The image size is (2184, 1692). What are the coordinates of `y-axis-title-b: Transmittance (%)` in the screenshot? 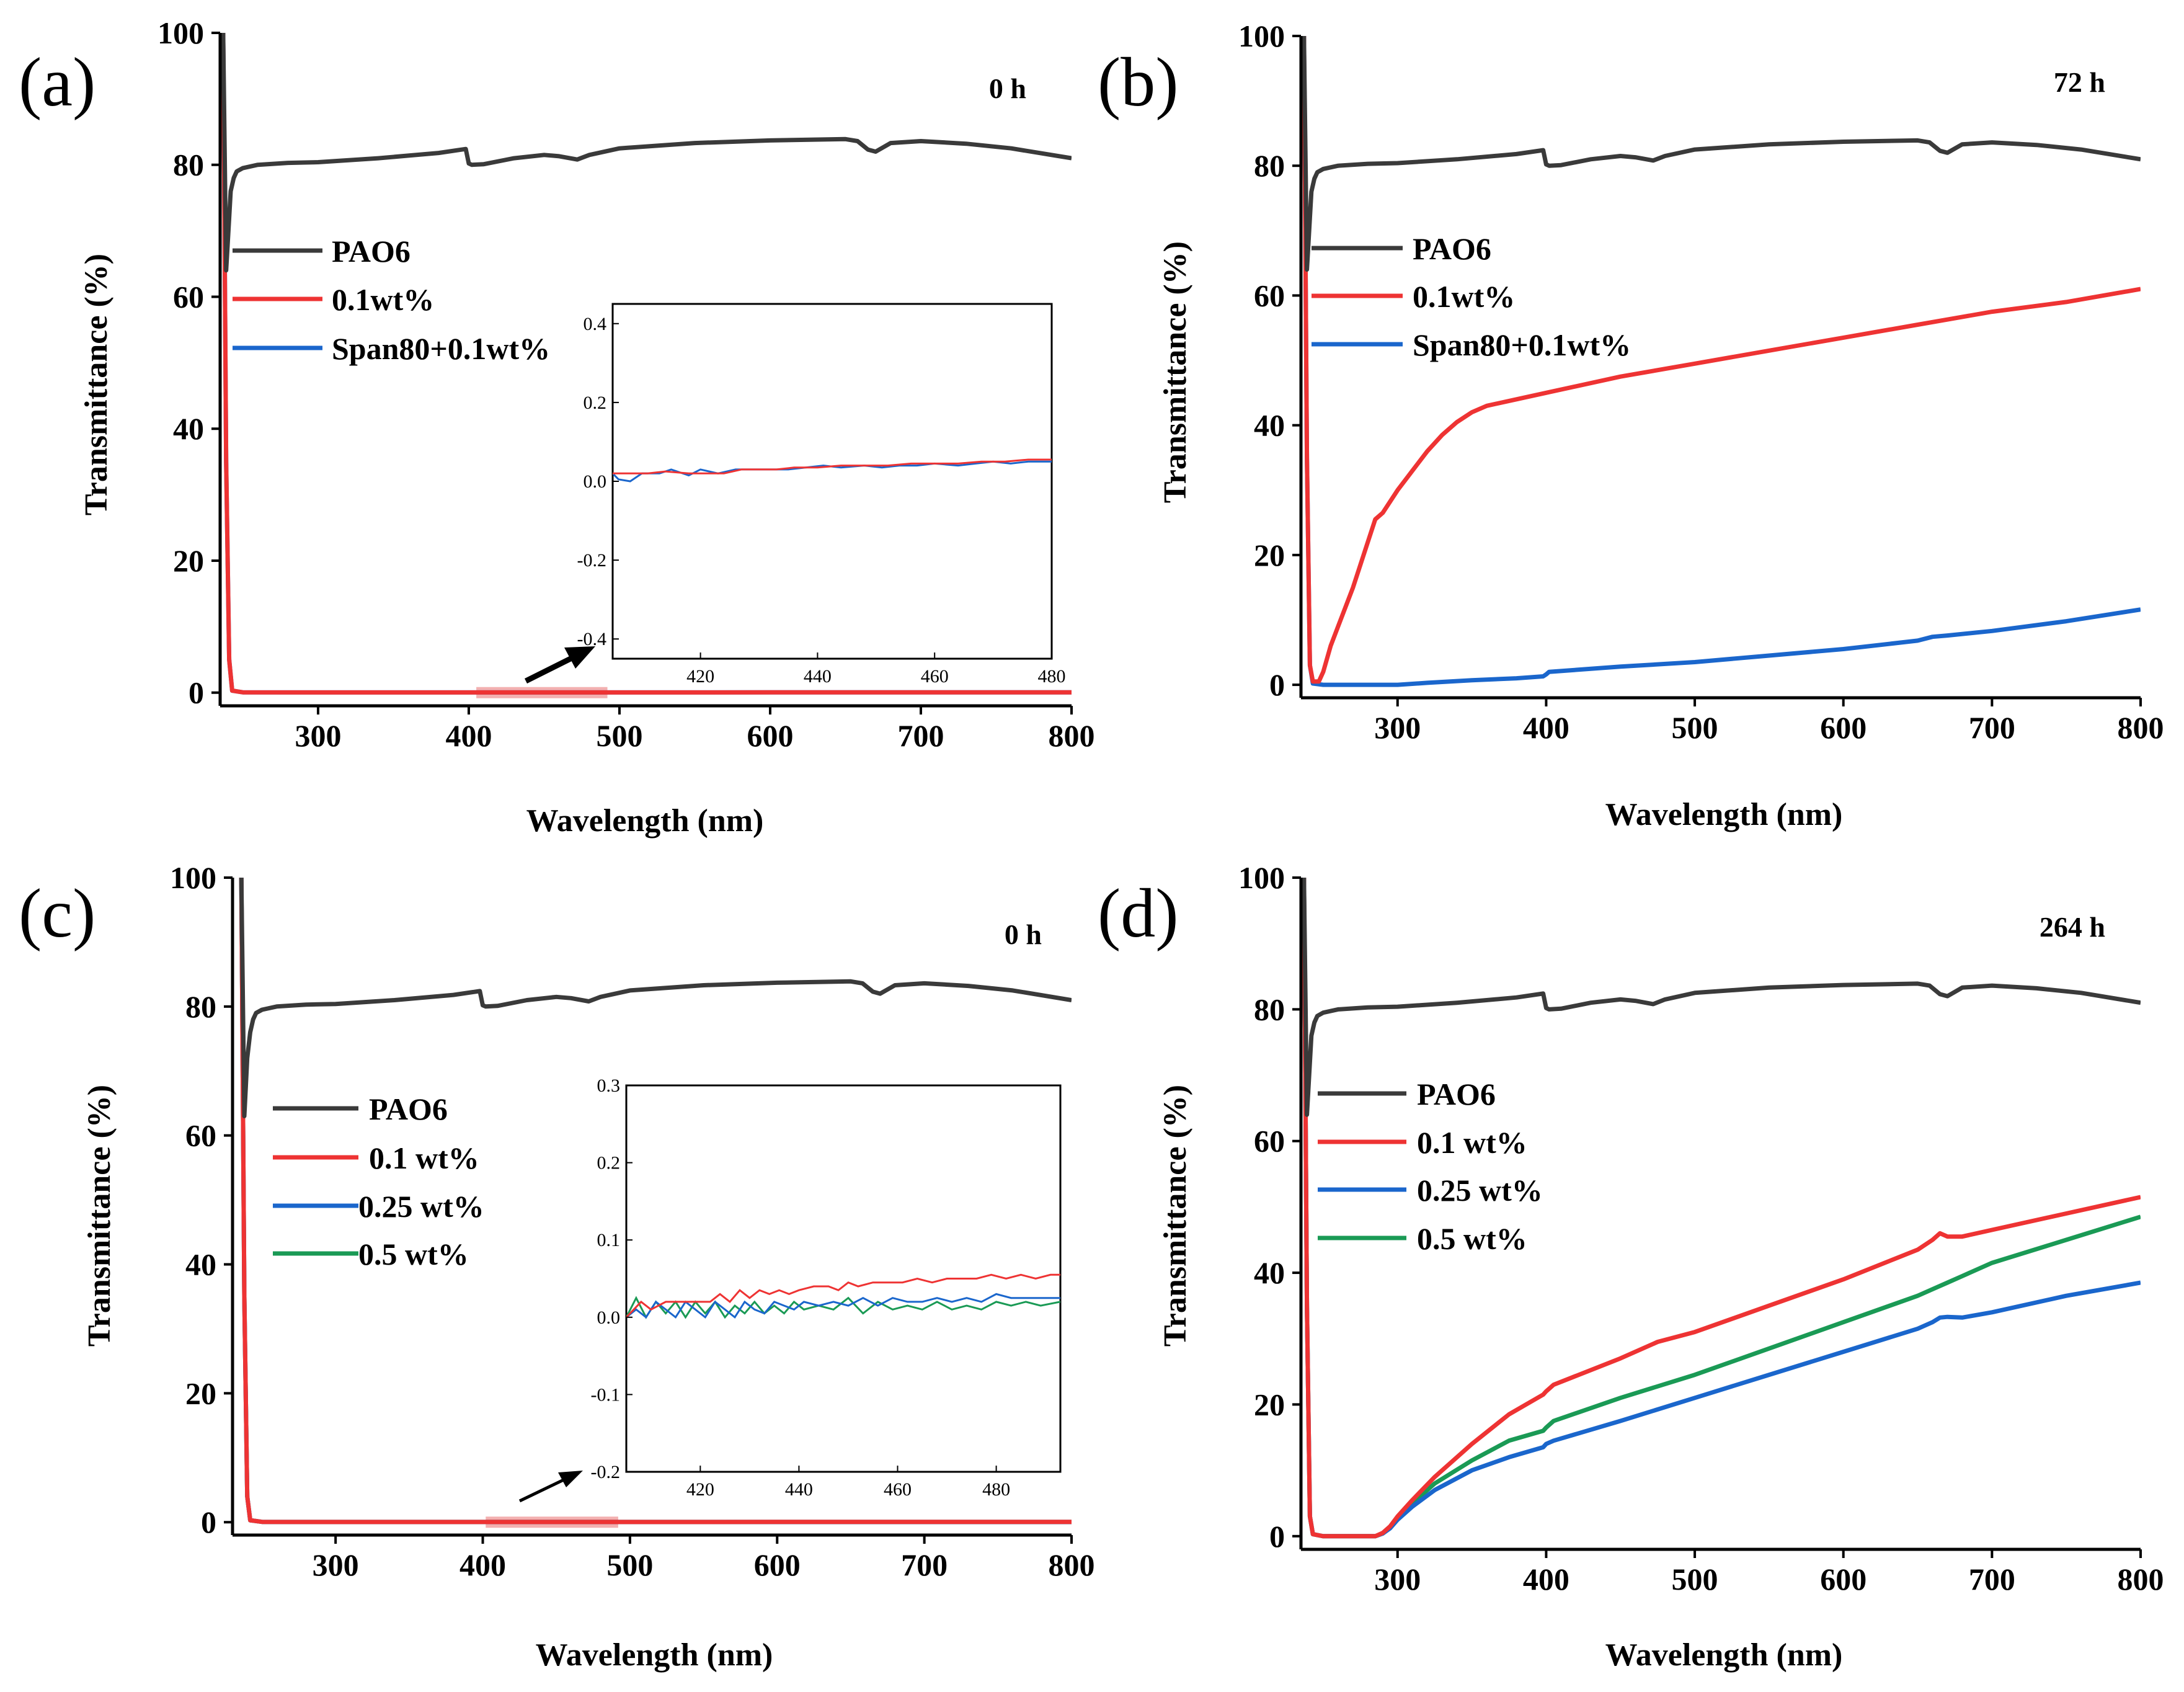 It's located at (1175, 372).